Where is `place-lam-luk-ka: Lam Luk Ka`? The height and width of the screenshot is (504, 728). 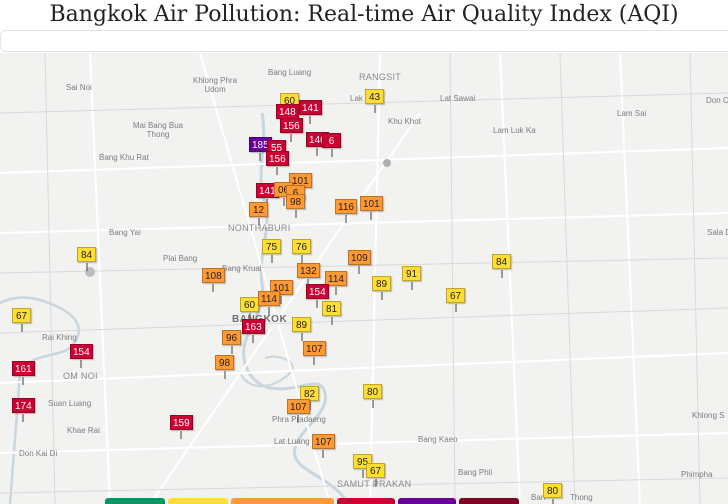 place-lam-luk-ka: Lam Luk Ka is located at coordinates (514, 130).